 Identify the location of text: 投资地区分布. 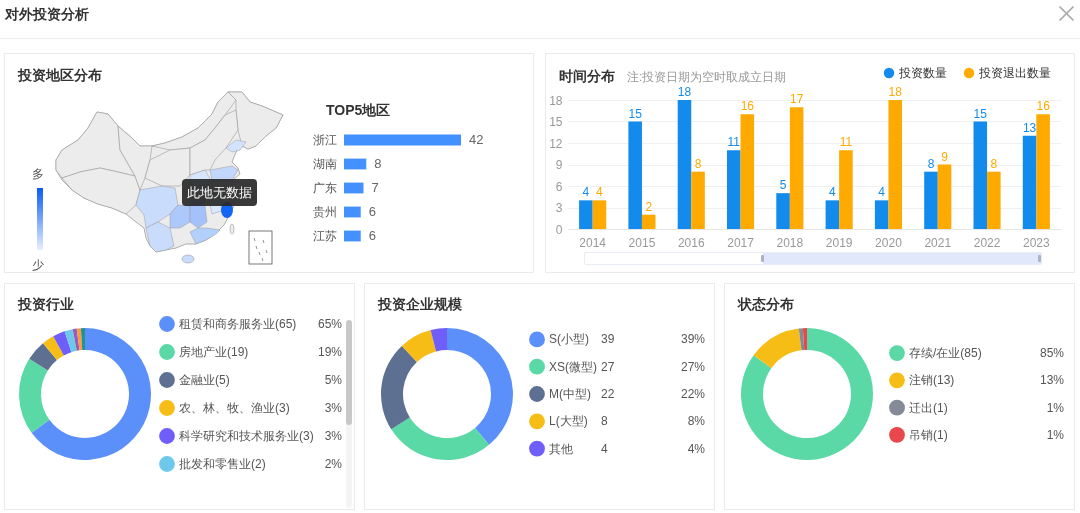
(60, 75).